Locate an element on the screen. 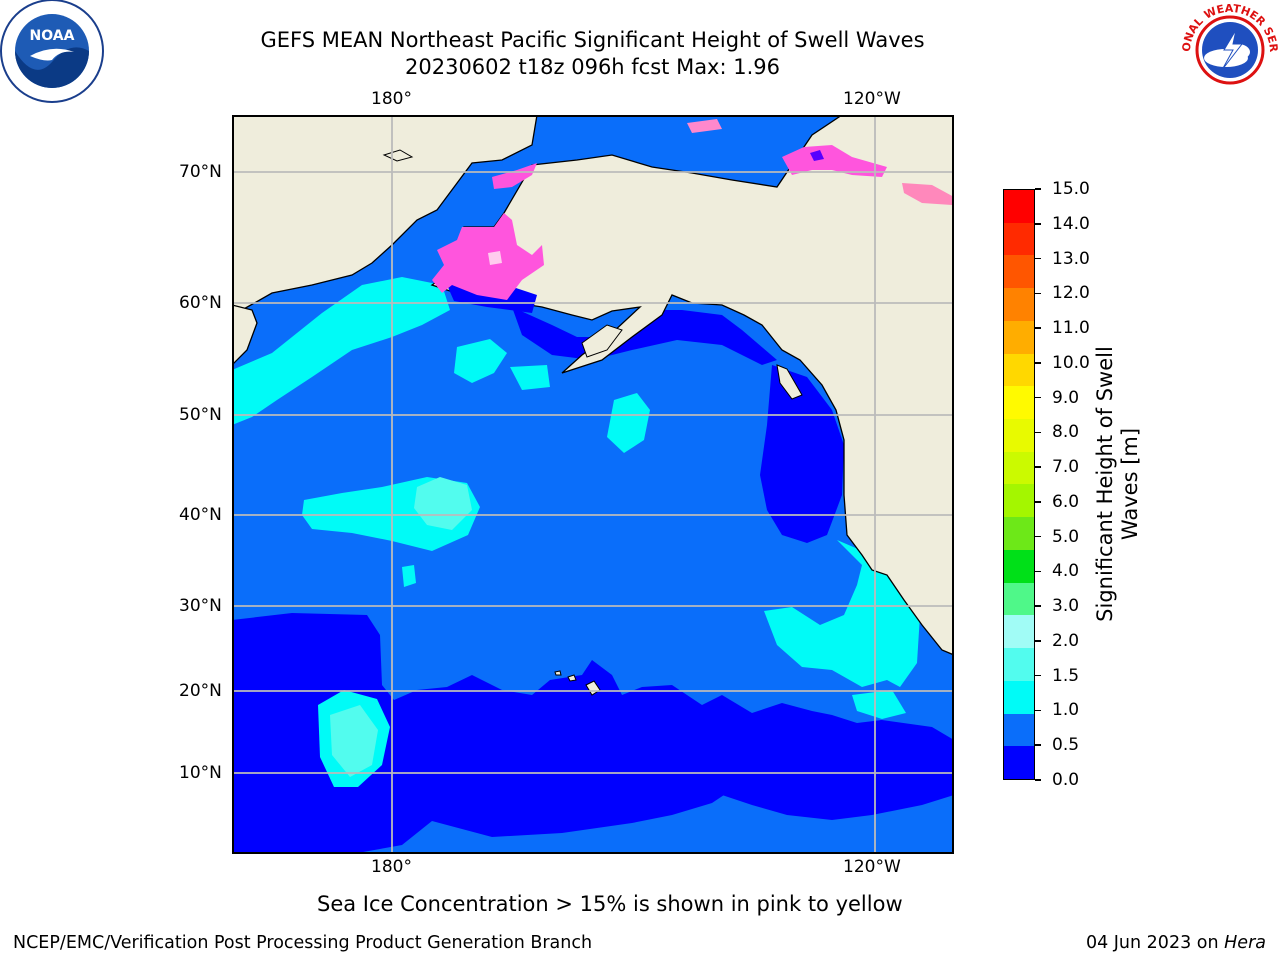 This screenshot has width=1280, height=960. colorbar is located at coordinates (1019, 484).